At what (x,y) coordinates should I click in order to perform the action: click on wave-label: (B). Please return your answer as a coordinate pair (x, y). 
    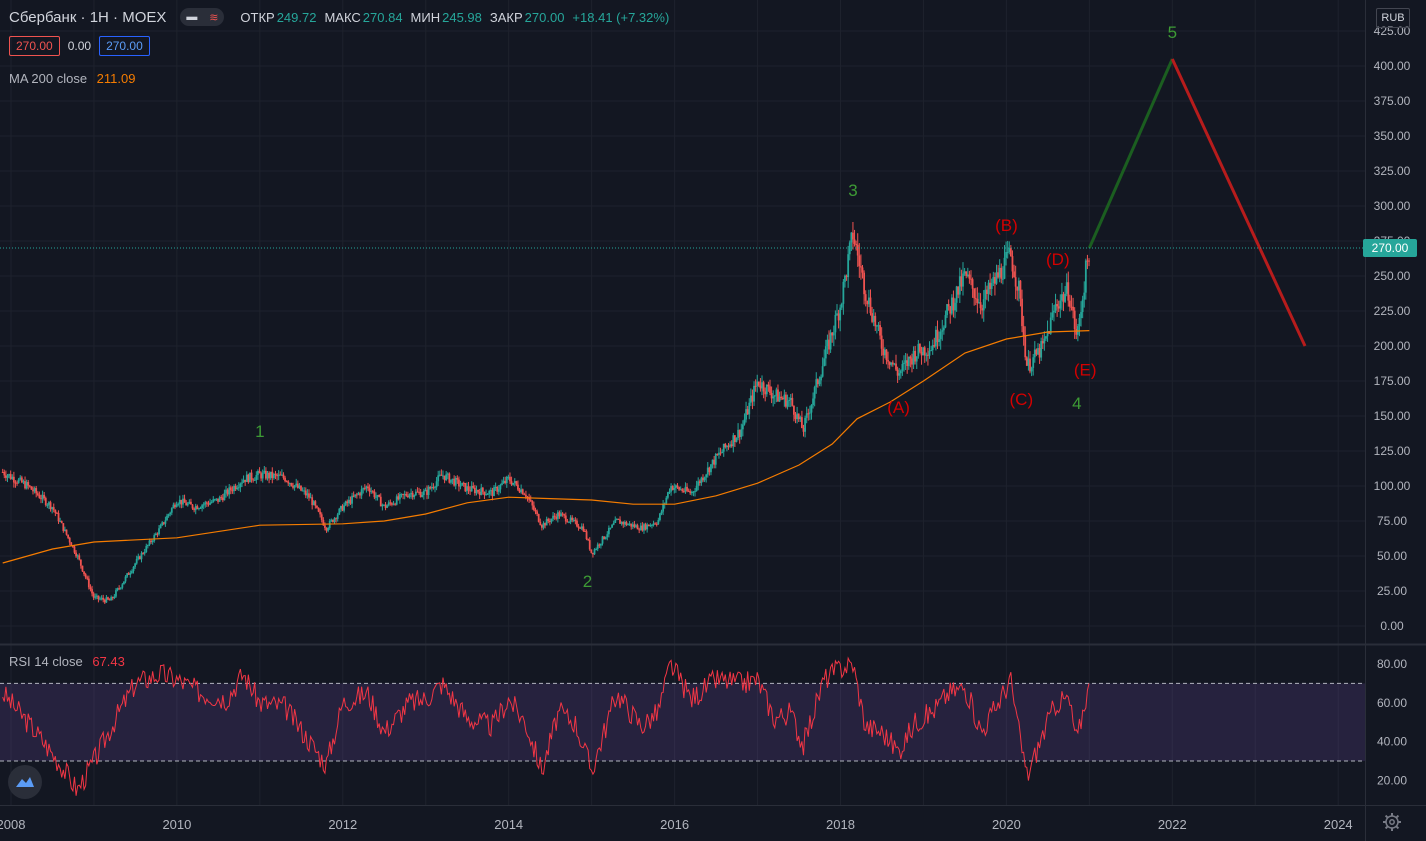
    Looking at the image, I should click on (1006, 225).